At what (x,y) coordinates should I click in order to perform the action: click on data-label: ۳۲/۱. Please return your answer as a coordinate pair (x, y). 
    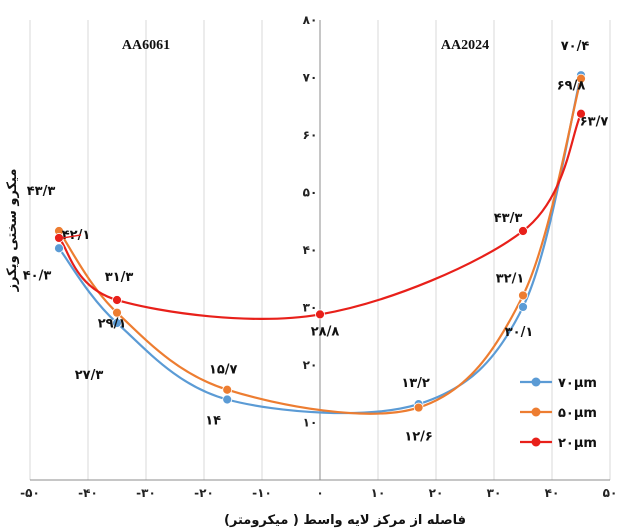
    Looking at the image, I should click on (510, 278).